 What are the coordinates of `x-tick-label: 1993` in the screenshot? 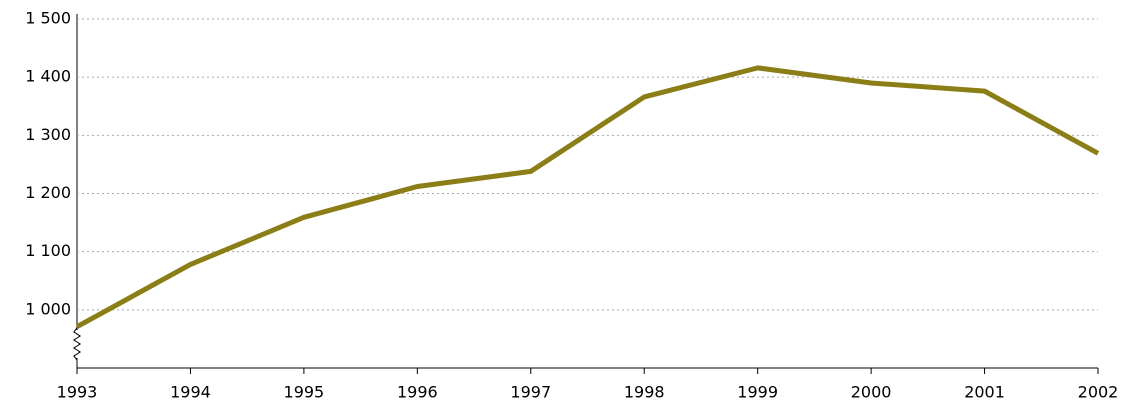 It's located at (77, 392).